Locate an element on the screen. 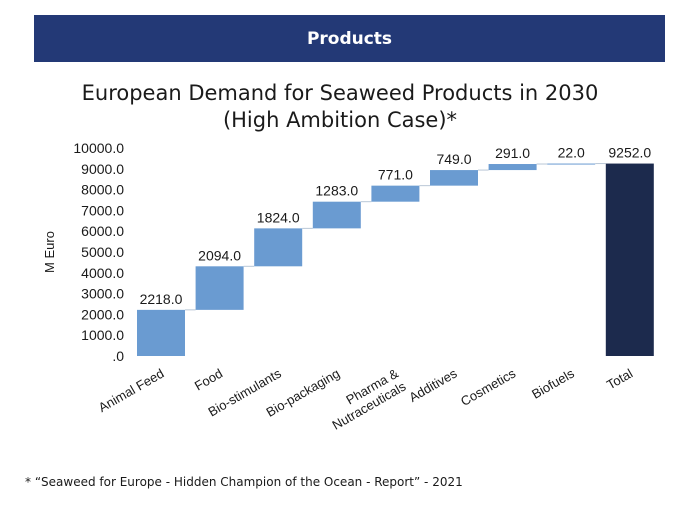 This screenshot has width=680, height=506. y-tick-label: 8000.0 is located at coordinates (102, 190).